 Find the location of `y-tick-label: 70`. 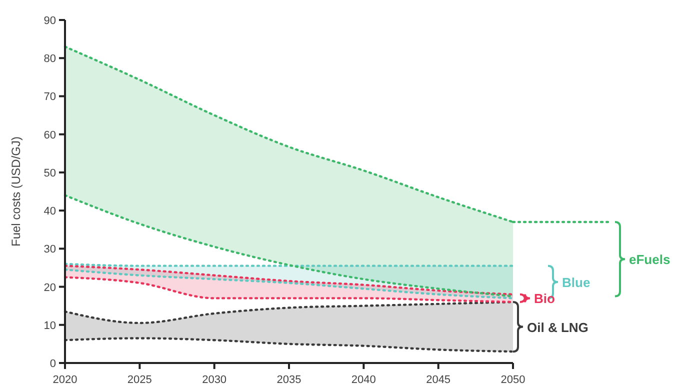

y-tick-label: 70 is located at coordinates (50, 97).